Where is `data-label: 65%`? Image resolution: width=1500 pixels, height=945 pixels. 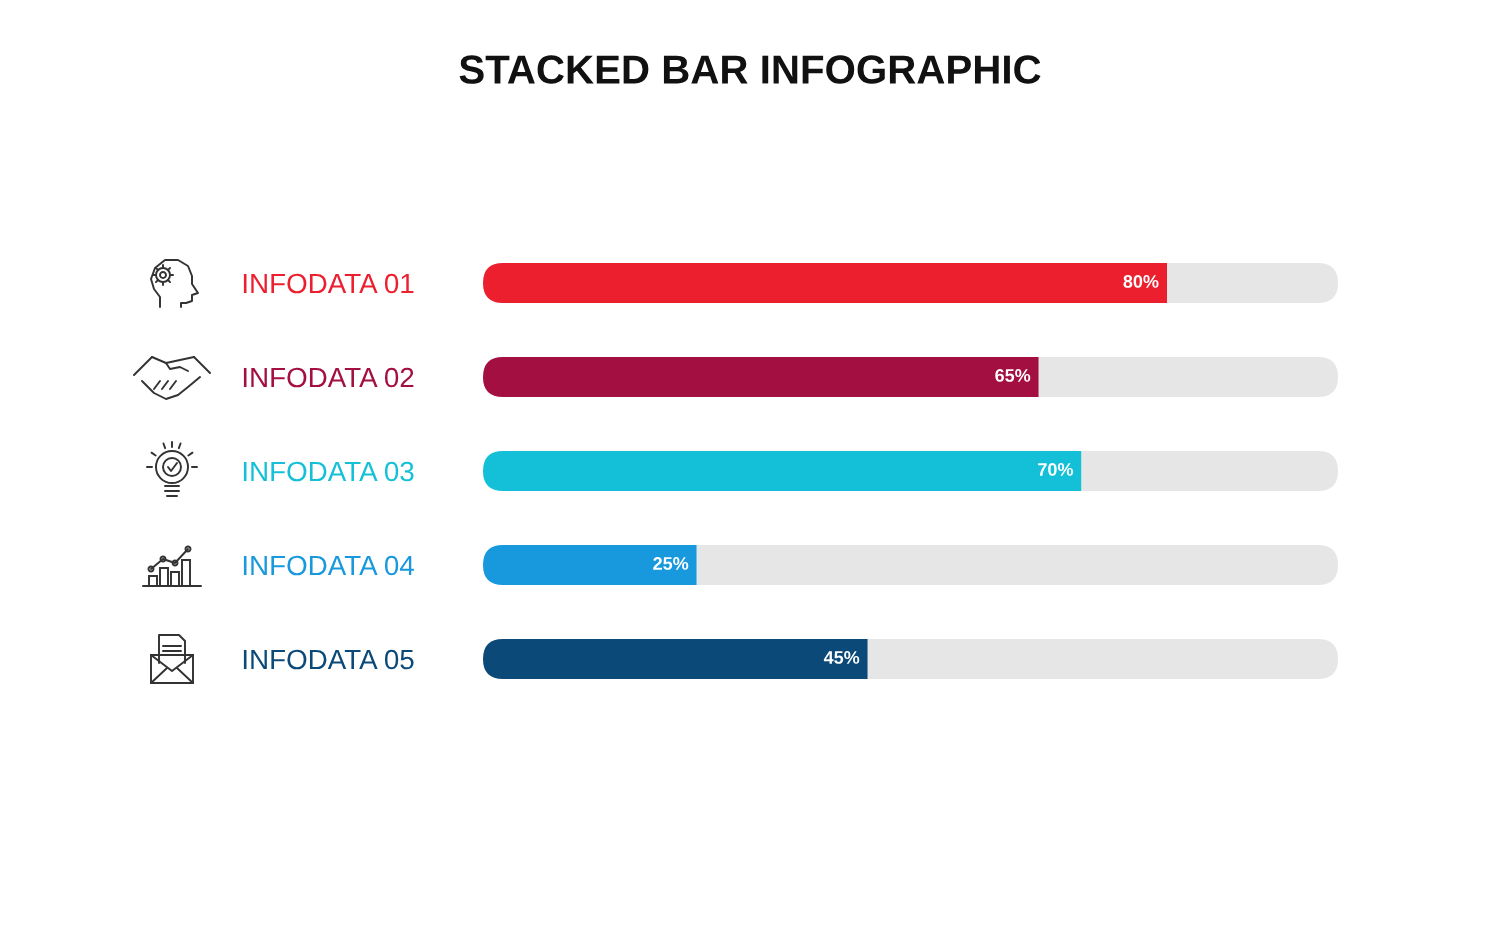 data-label: 65% is located at coordinates (1013, 375).